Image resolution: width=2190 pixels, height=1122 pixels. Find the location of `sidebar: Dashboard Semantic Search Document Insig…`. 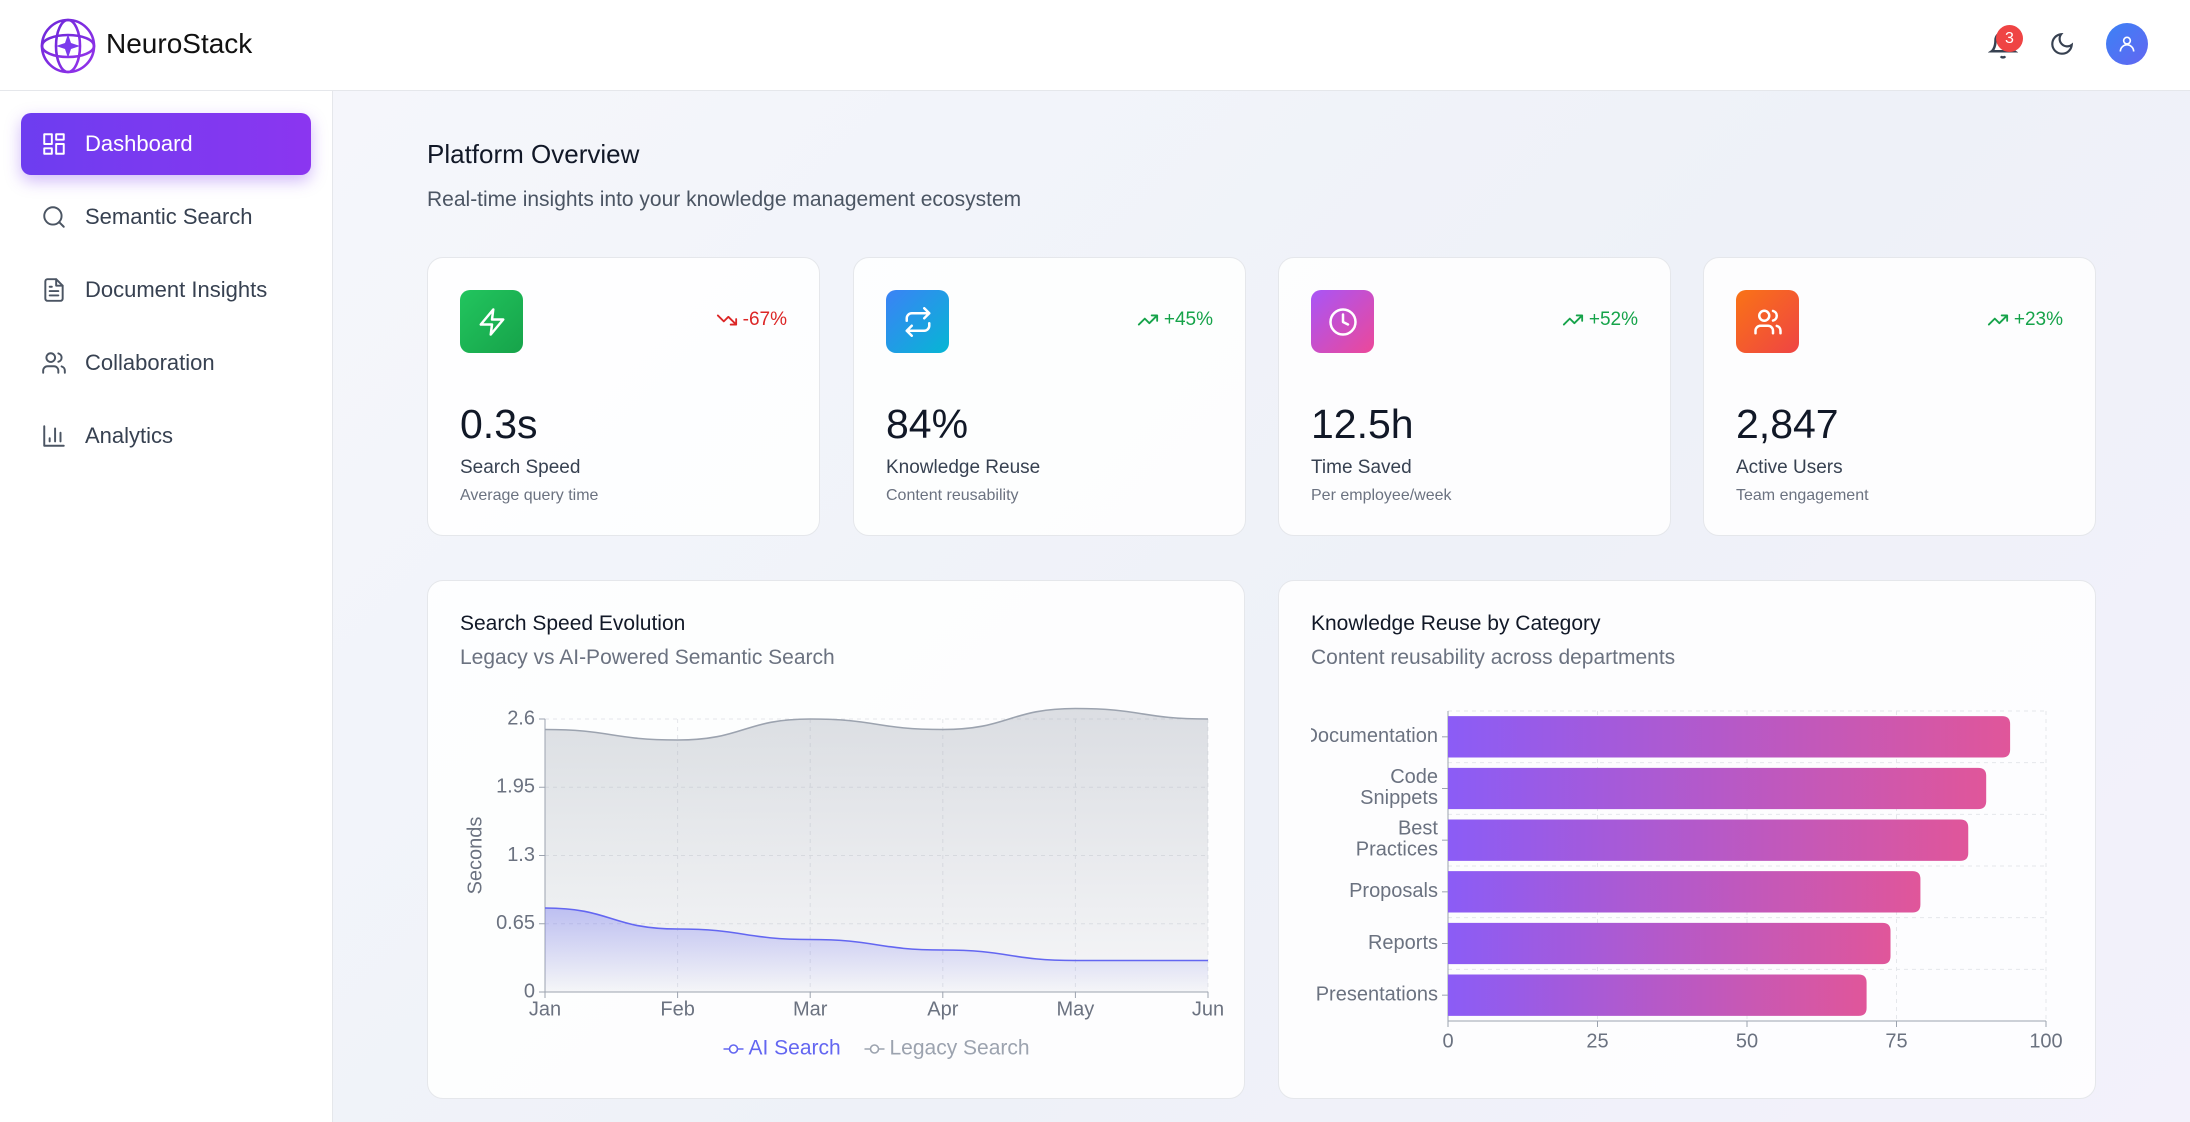

sidebar: Dashboard Semantic Search Document Insig… is located at coordinates (166, 606).